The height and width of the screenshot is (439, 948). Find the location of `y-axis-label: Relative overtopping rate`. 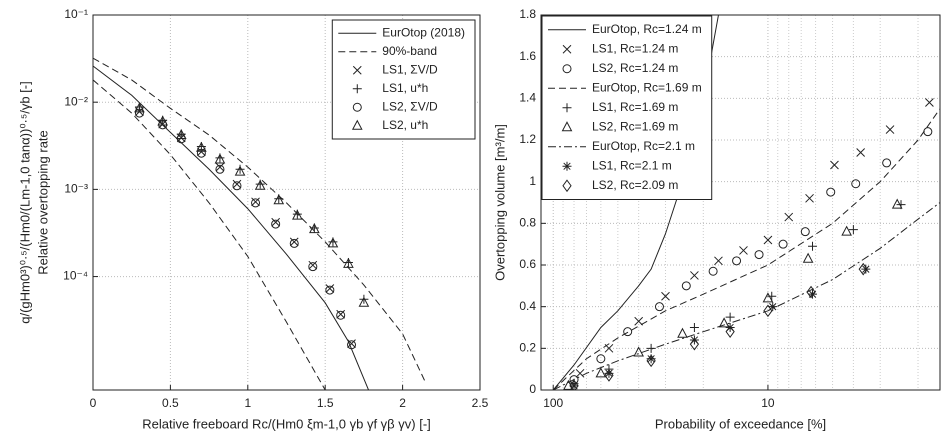

y-axis-label: Relative overtopping rate is located at coordinates (42, 202).